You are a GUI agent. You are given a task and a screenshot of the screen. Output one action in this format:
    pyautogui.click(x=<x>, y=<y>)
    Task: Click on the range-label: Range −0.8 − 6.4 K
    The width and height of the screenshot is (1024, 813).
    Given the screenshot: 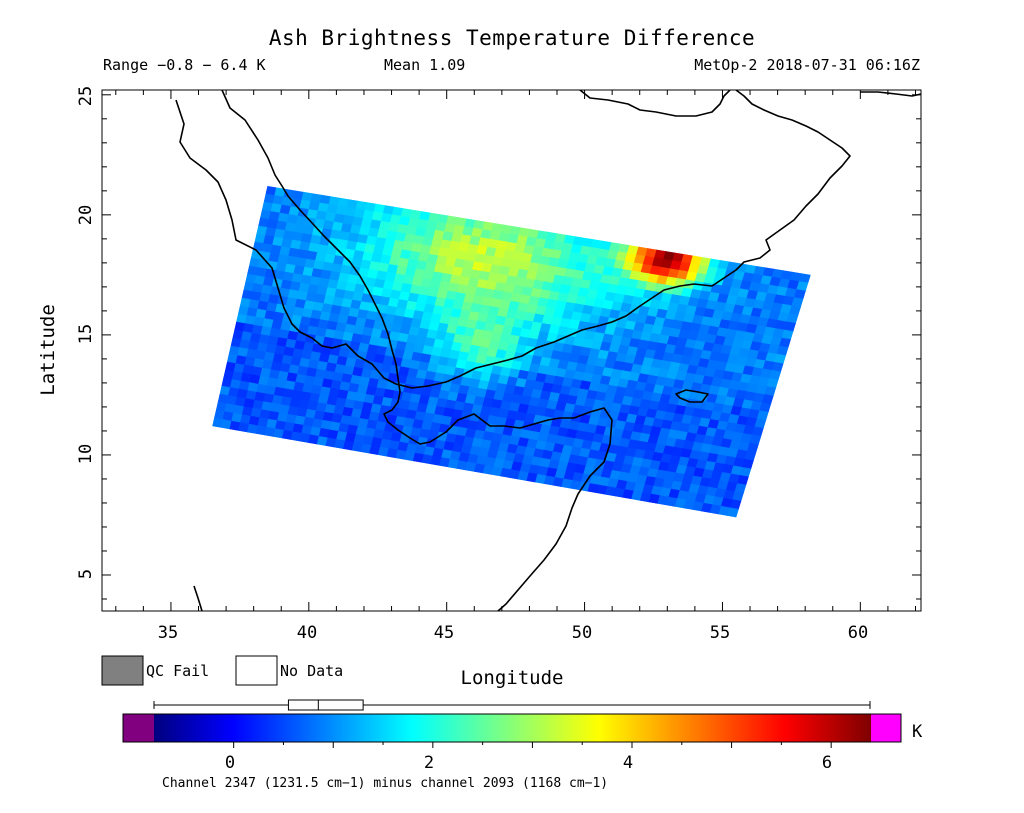 What is the action you would take?
    pyautogui.click(x=184, y=65)
    